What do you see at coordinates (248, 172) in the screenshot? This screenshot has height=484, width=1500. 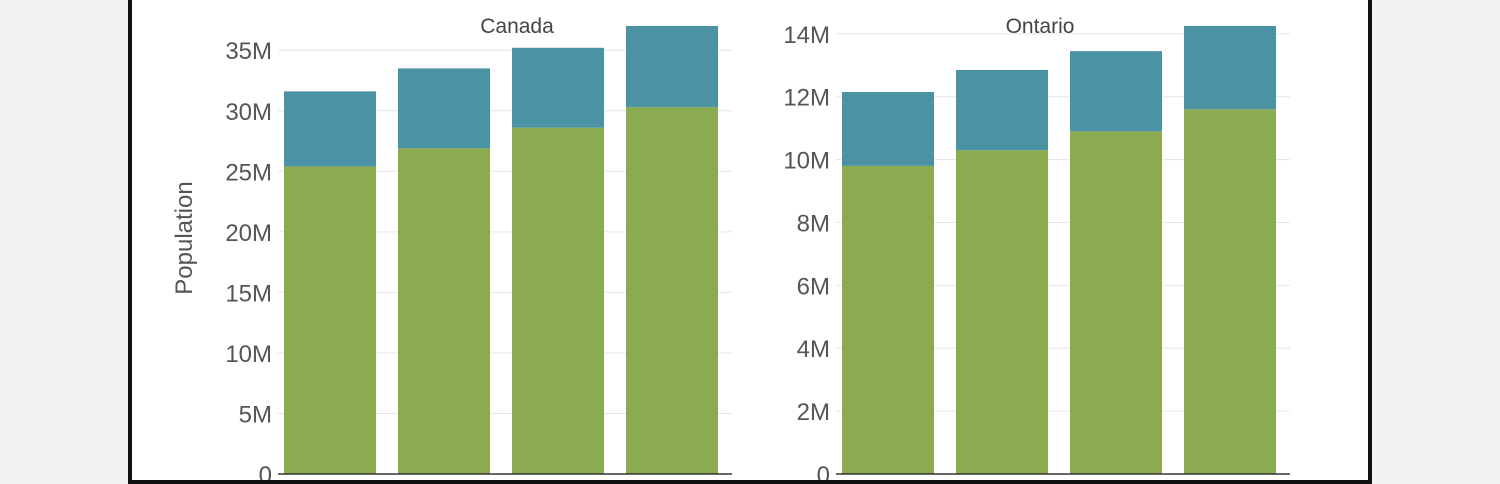 I see `canada-y-tick-label: 25M` at bounding box center [248, 172].